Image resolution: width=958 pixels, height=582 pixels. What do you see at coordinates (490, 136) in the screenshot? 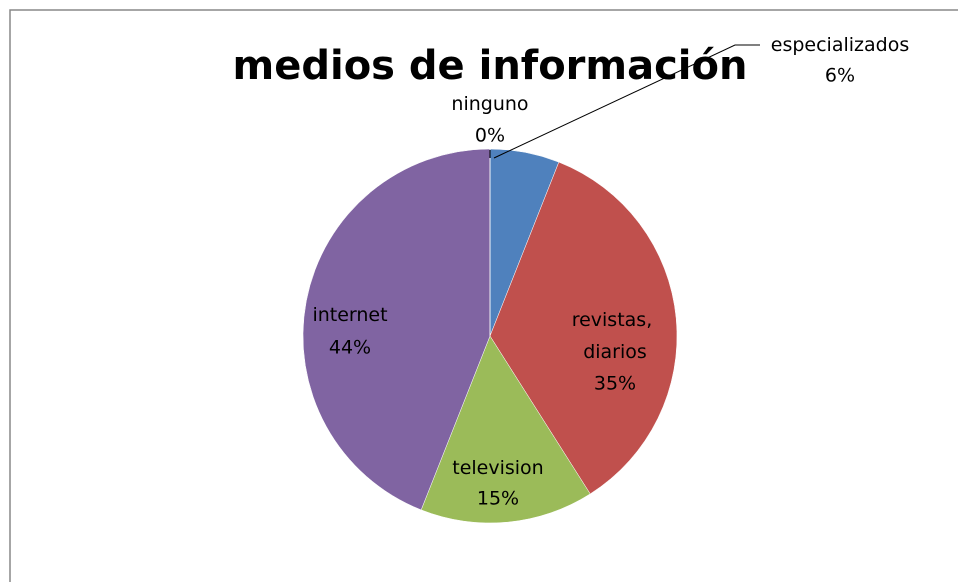
I see `value-label: 0%` at bounding box center [490, 136].